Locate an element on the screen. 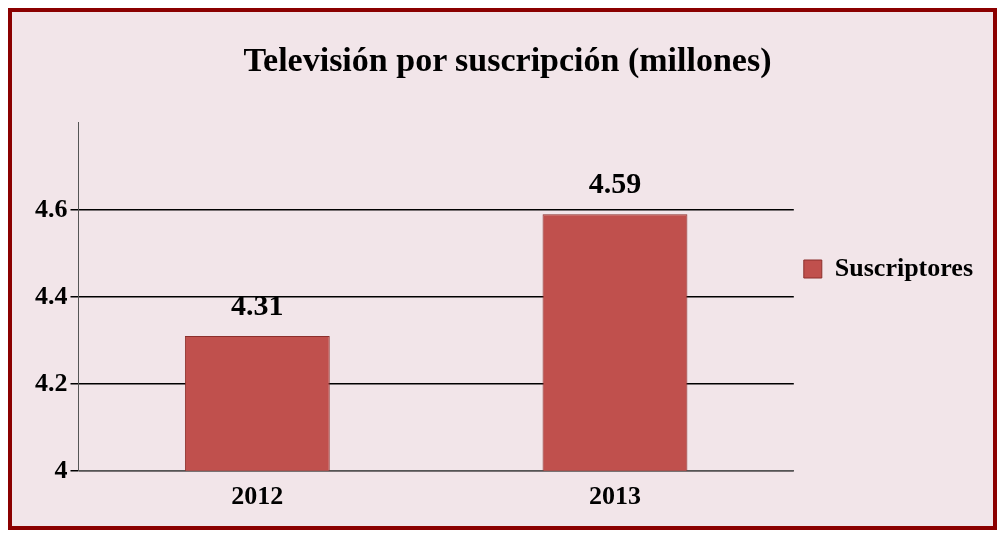 The height and width of the screenshot is (538, 1005). chart-title: Televisión por suscripción (millones) is located at coordinates (507, 60).